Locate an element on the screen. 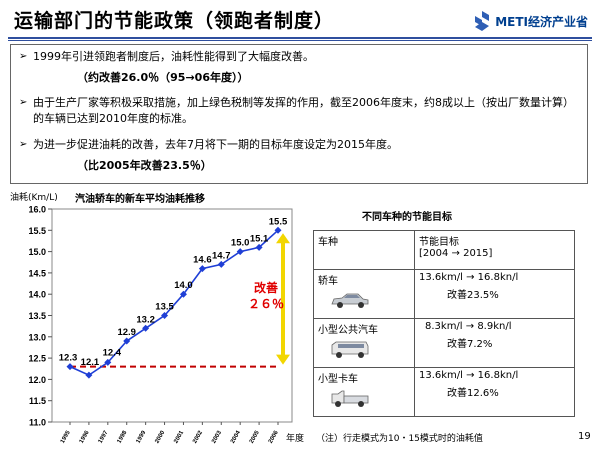 Image resolution: width=600 pixels, height=450 pixels. data-label: 13.5 is located at coordinates (164, 307).